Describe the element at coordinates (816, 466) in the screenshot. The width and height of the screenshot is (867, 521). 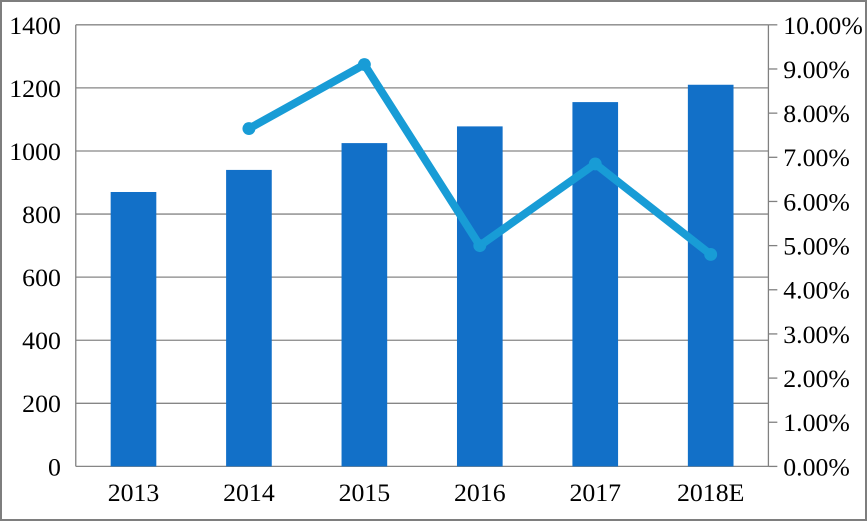
I see `right-axis-tick-label: 0.00%` at that location.